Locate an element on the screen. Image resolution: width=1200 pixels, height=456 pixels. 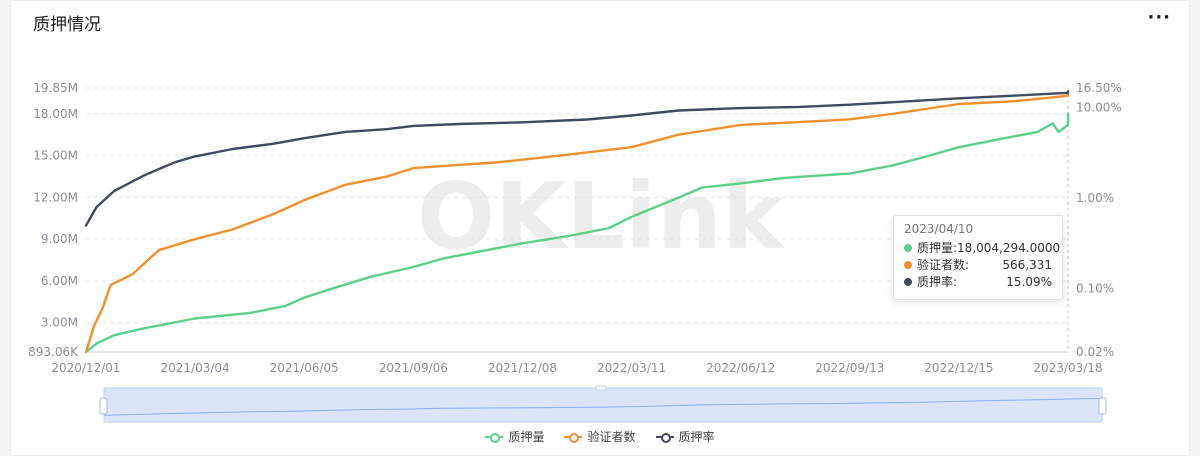
x-tick-label: 2022/03/11 is located at coordinates (631, 368).